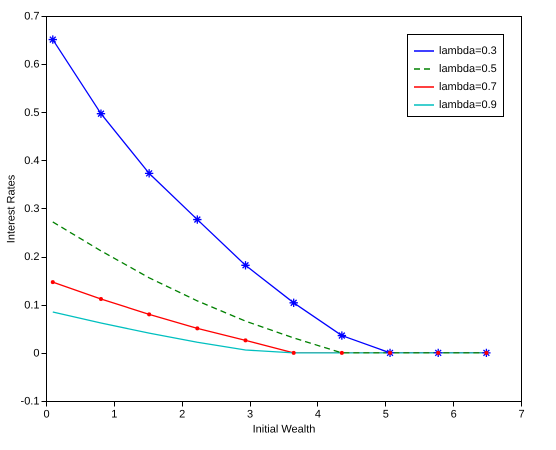  What do you see at coordinates (317, 414) in the screenshot?
I see `x-tick-label: 4` at bounding box center [317, 414].